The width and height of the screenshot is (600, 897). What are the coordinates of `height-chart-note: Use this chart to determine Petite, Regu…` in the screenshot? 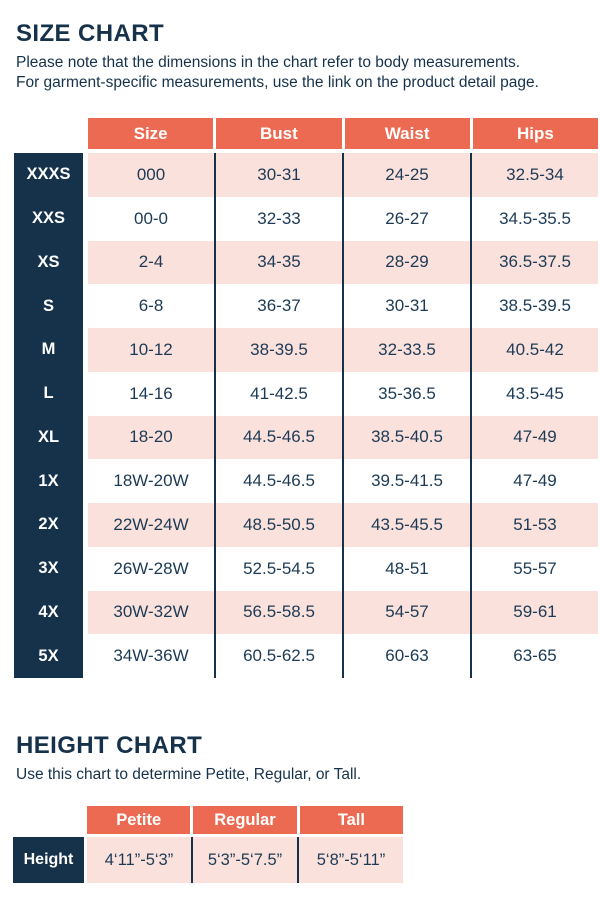 It's located at (189, 774).